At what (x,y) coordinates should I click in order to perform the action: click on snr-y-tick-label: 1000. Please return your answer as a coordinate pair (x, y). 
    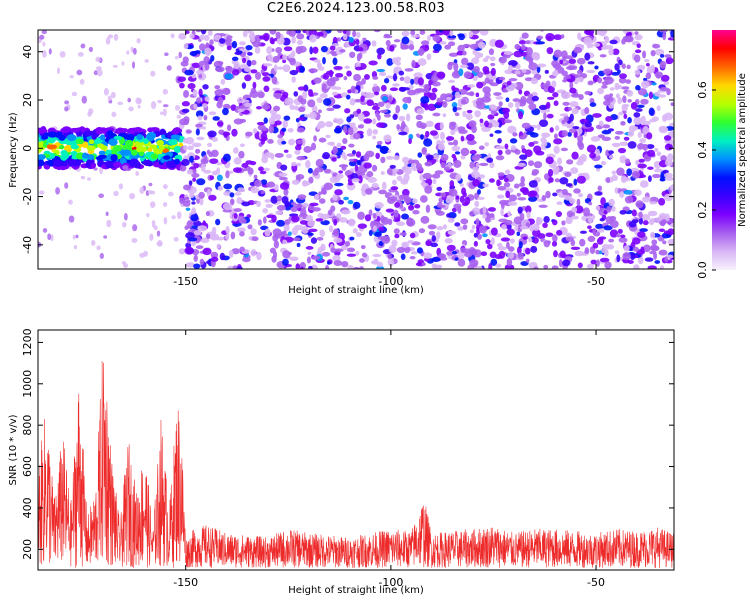
    Looking at the image, I should click on (27, 384).